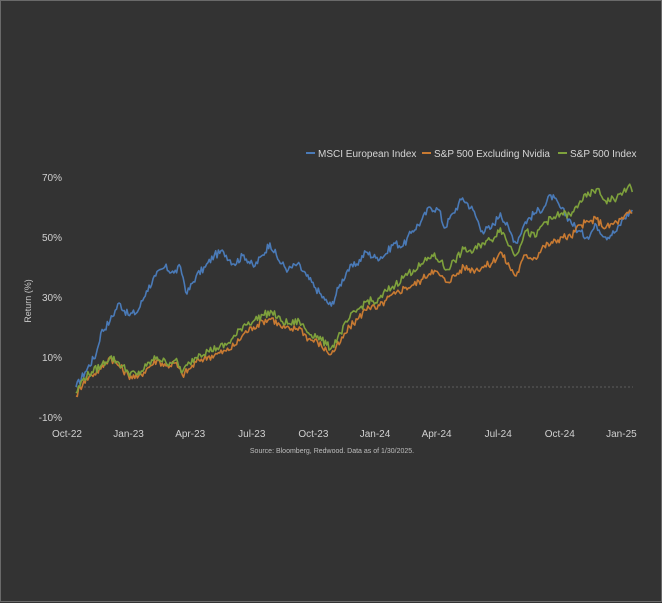  What do you see at coordinates (52, 358) in the screenshot?
I see `y-tick-label: 10%` at bounding box center [52, 358].